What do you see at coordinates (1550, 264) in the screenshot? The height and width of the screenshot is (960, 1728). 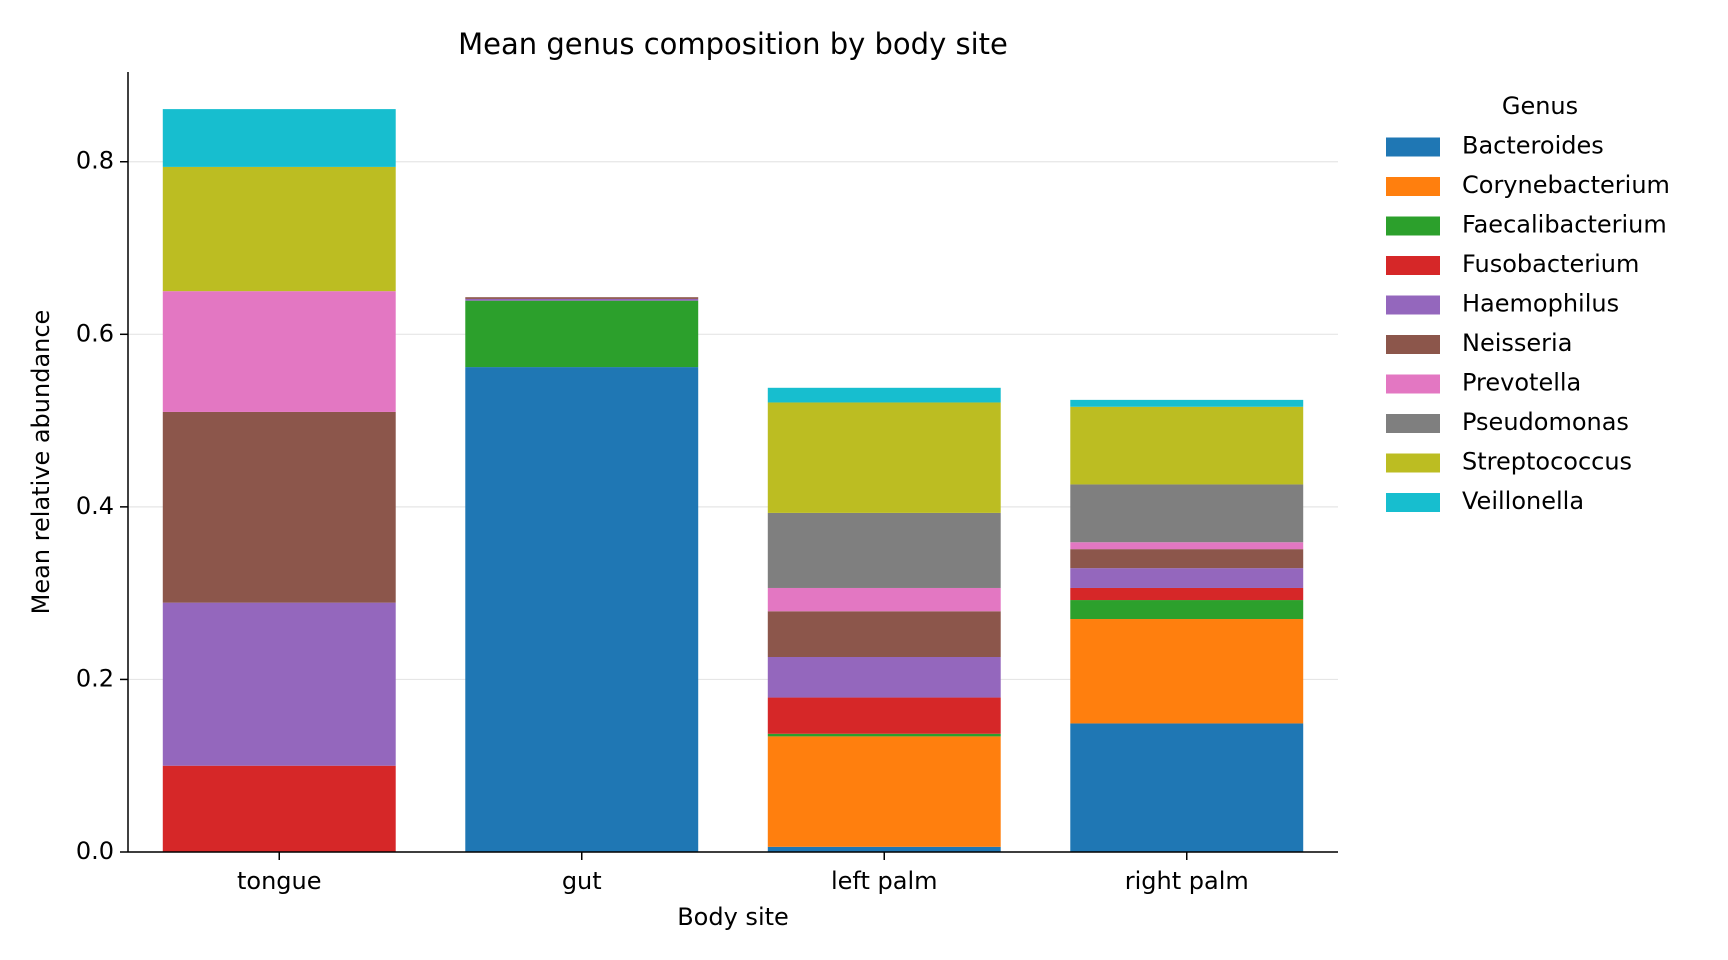 I see `legend-label: Fusobacterium` at bounding box center [1550, 264].